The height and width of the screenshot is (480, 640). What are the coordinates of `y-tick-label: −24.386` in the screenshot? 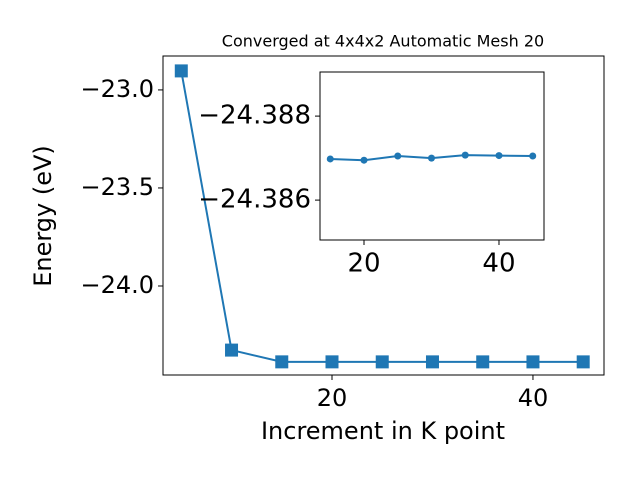 It's located at (254, 200).